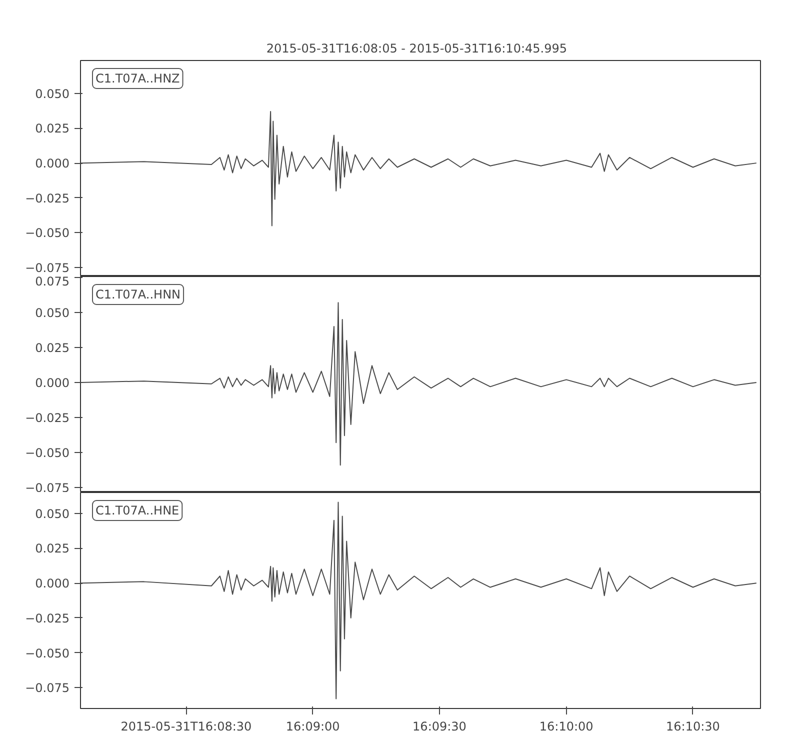  I want to click on x-tick-label: 2015-05-31T16:08:30, so click(186, 727).